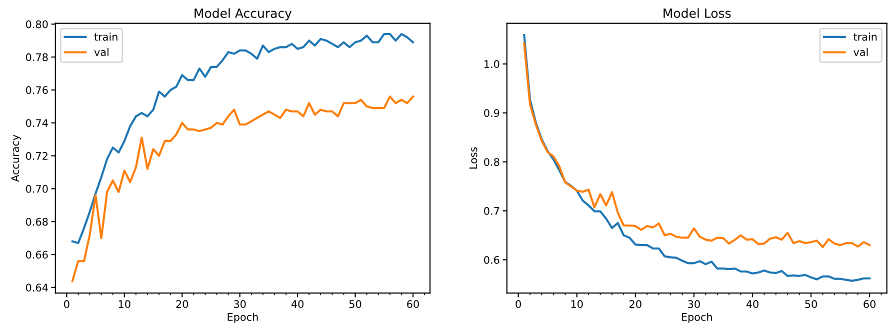 The height and width of the screenshot is (333, 894). What do you see at coordinates (37, 254) in the screenshot?
I see `y-tick-label: 0.66` at bounding box center [37, 254].